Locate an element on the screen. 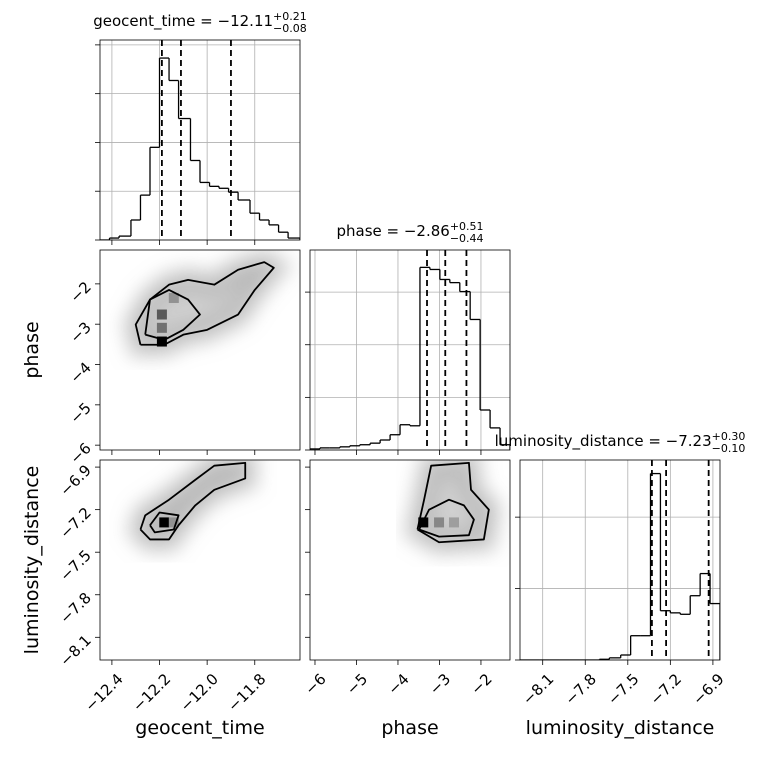  x-tick-label: −12.4 is located at coordinates (103, 692).